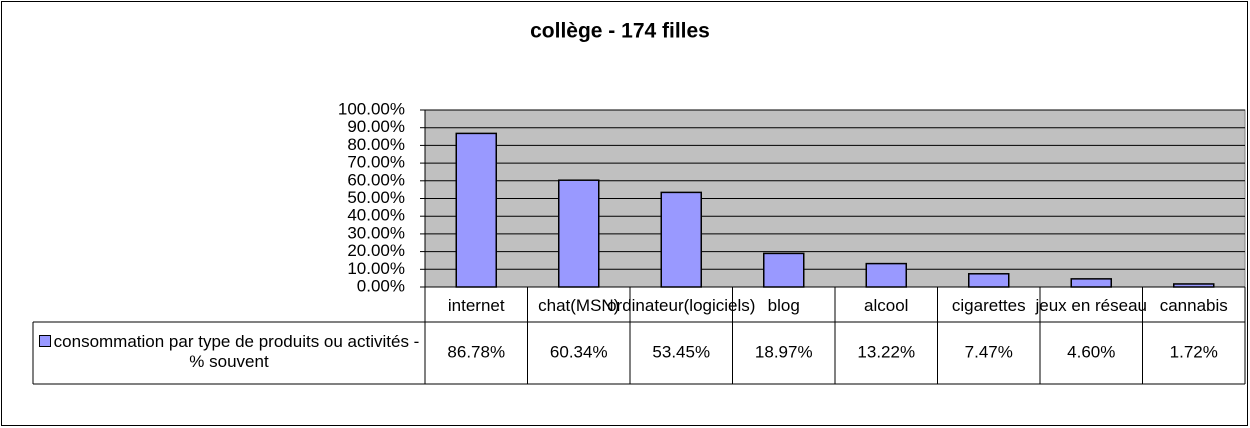 Image resolution: width=1250 pixels, height=428 pixels. I want to click on y-tick-label: 0.00%, so click(381, 285).